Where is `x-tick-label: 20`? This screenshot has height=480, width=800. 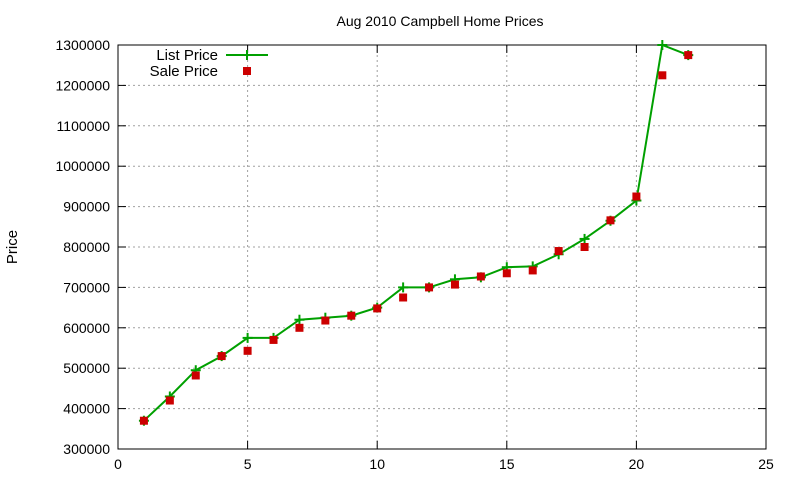 x-tick-label: 20 is located at coordinates (637, 464).